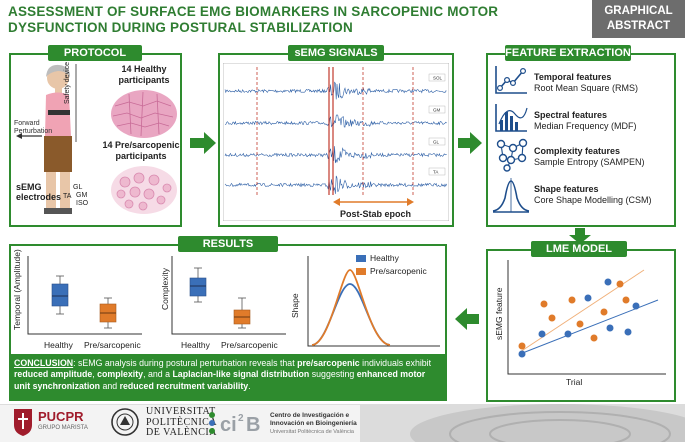  What do you see at coordinates (511, 195) in the screenshot?
I see `bell-curve-icon` at bounding box center [511, 195].